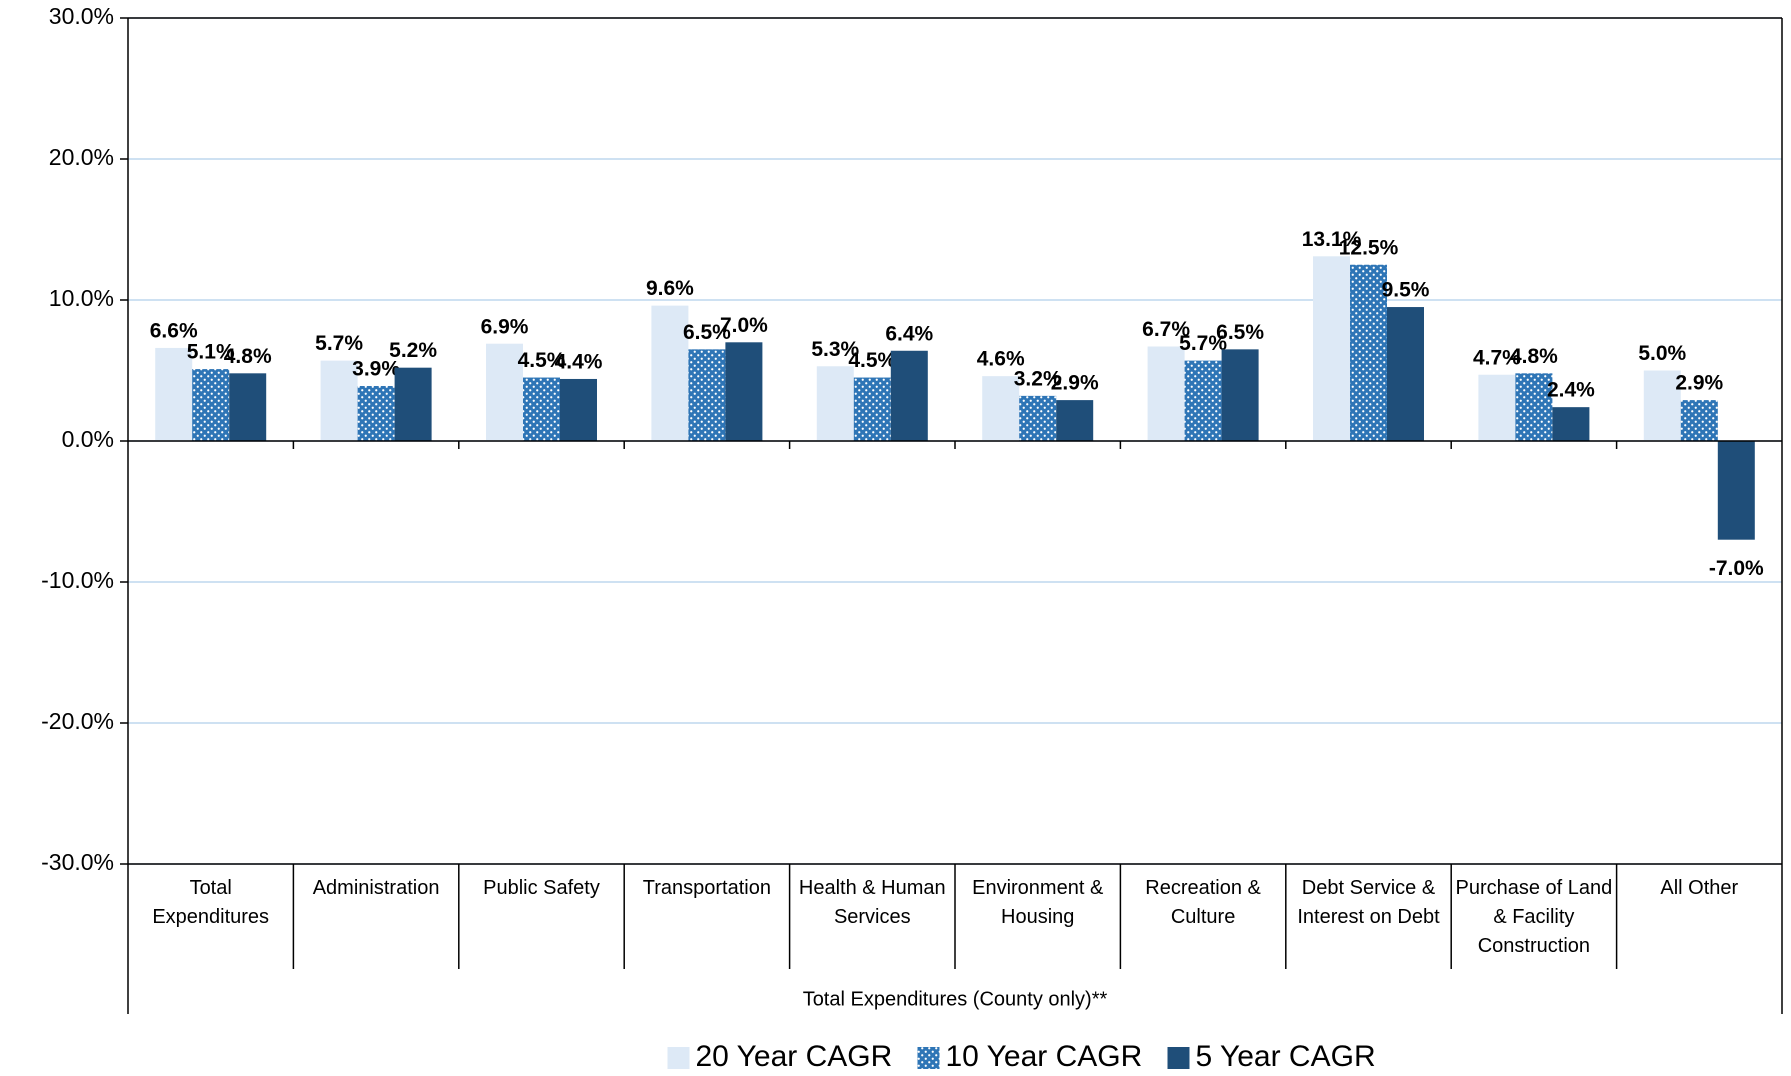 This screenshot has width=1791, height=1076. What do you see at coordinates (505, 326) in the screenshot?
I see `value-label: 6.9%` at bounding box center [505, 326].